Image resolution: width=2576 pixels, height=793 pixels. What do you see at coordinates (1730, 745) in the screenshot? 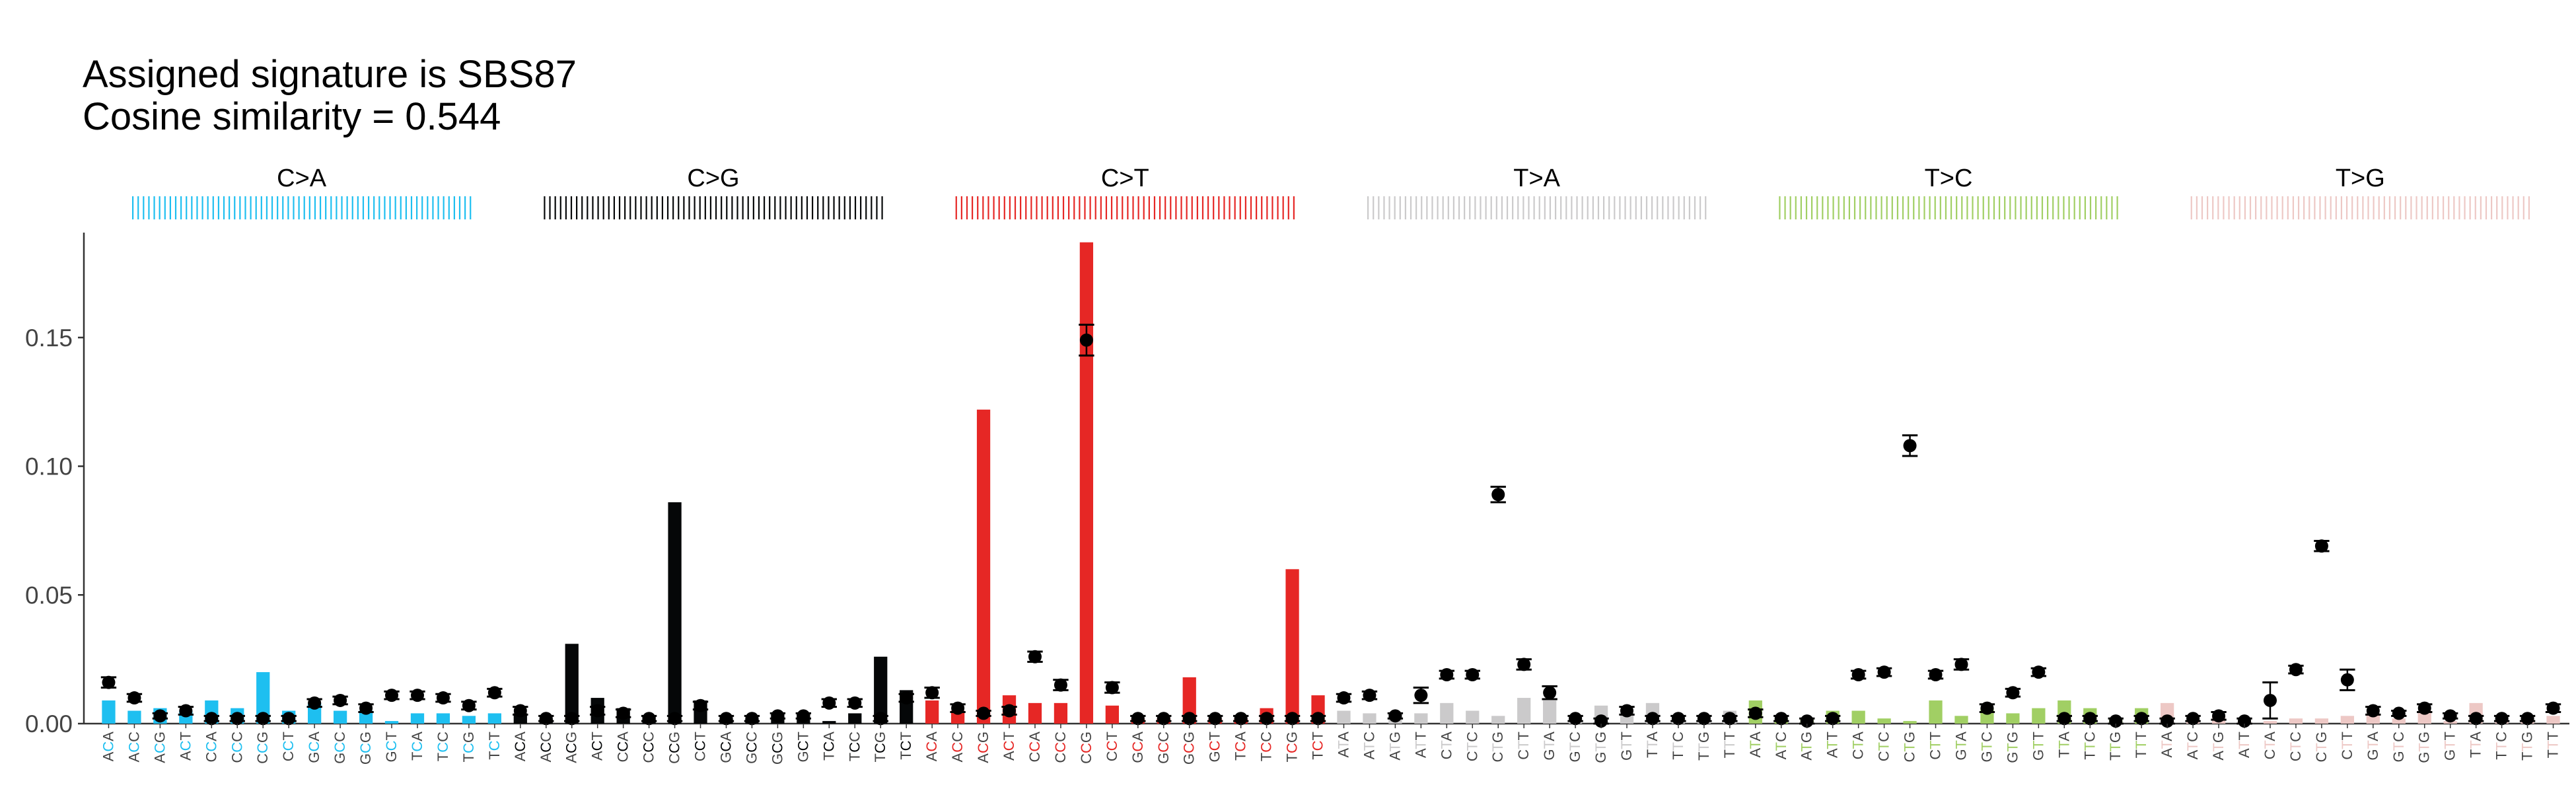
I see `x-tick-label: TTT` at bounding box center [1730, 745].